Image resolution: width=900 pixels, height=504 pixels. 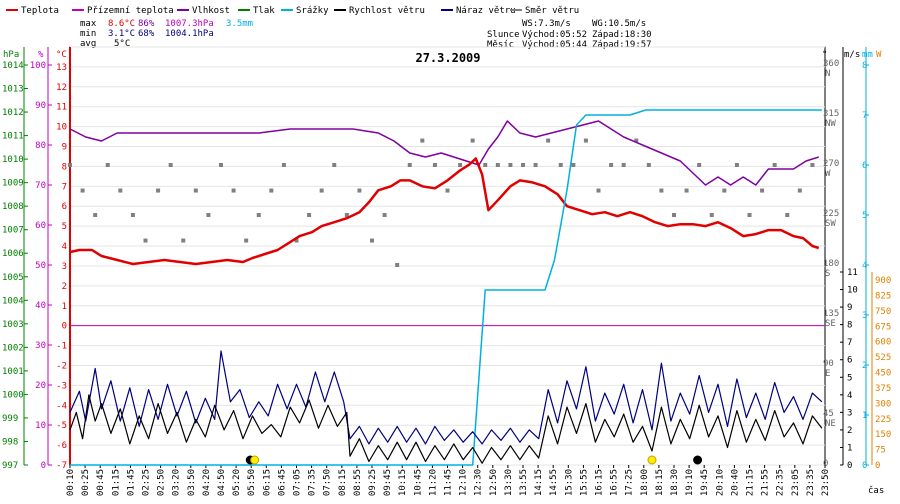 What do you see at coordinates (64, 227) in the screenshot?
I see `temperature-tick-label: 5` at bounding box center [64, 227].